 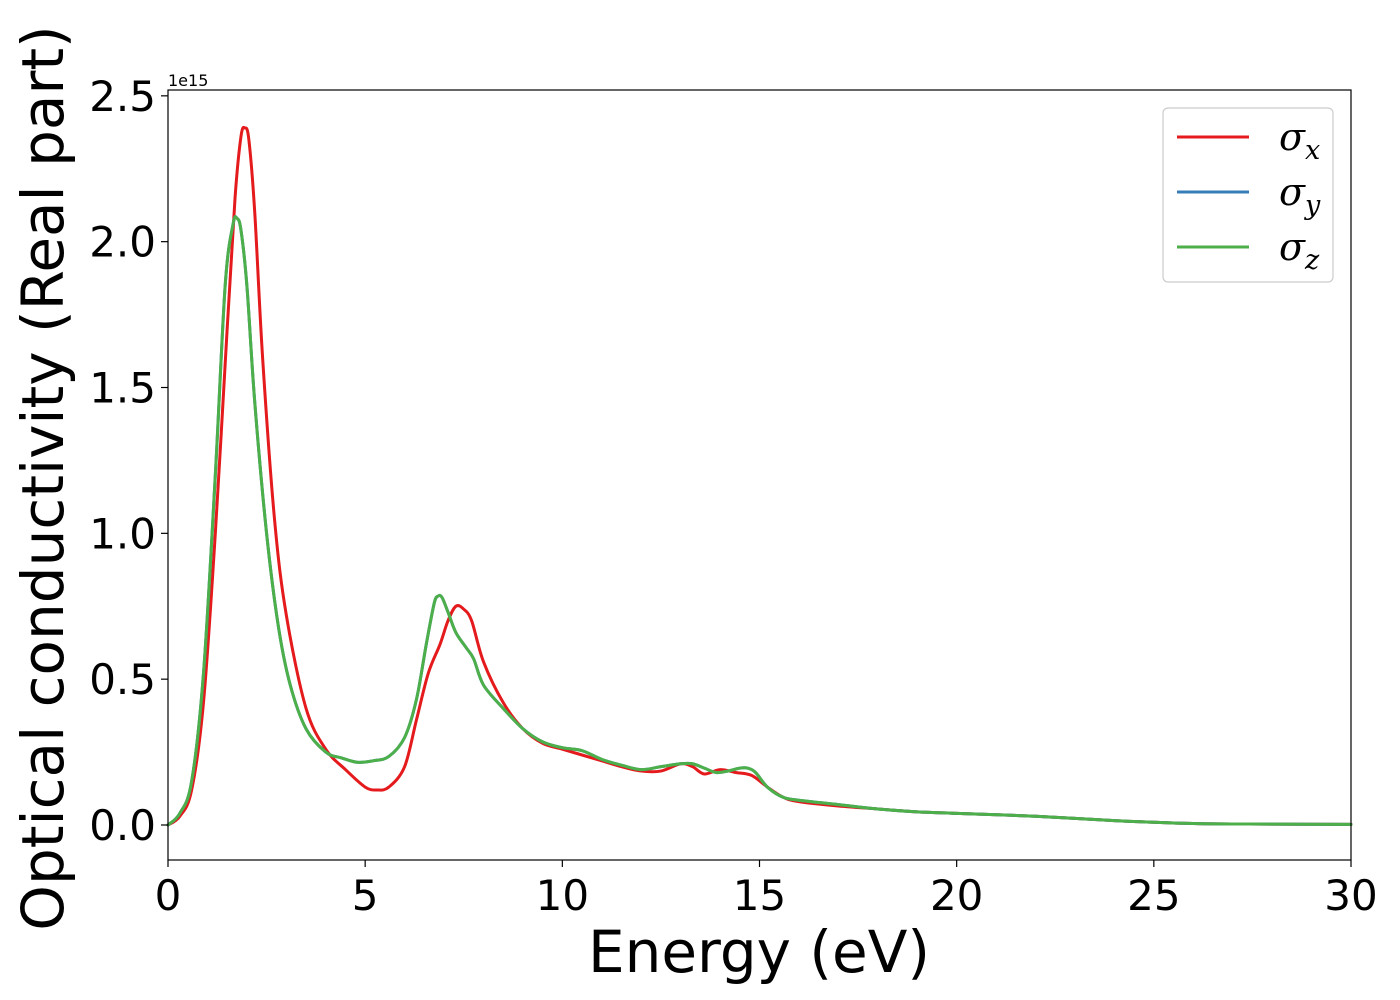 I want to click on legend-label-subscript: z, so click(x=1312, y=260).